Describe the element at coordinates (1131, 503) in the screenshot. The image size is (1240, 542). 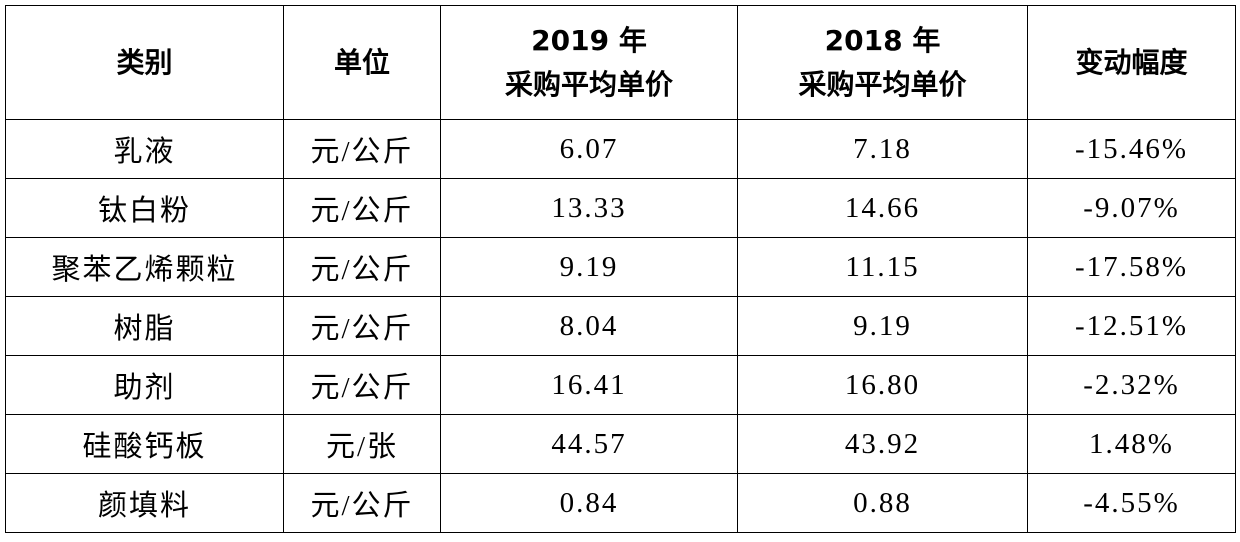
I see `table-cell: -4.55%` at that location.